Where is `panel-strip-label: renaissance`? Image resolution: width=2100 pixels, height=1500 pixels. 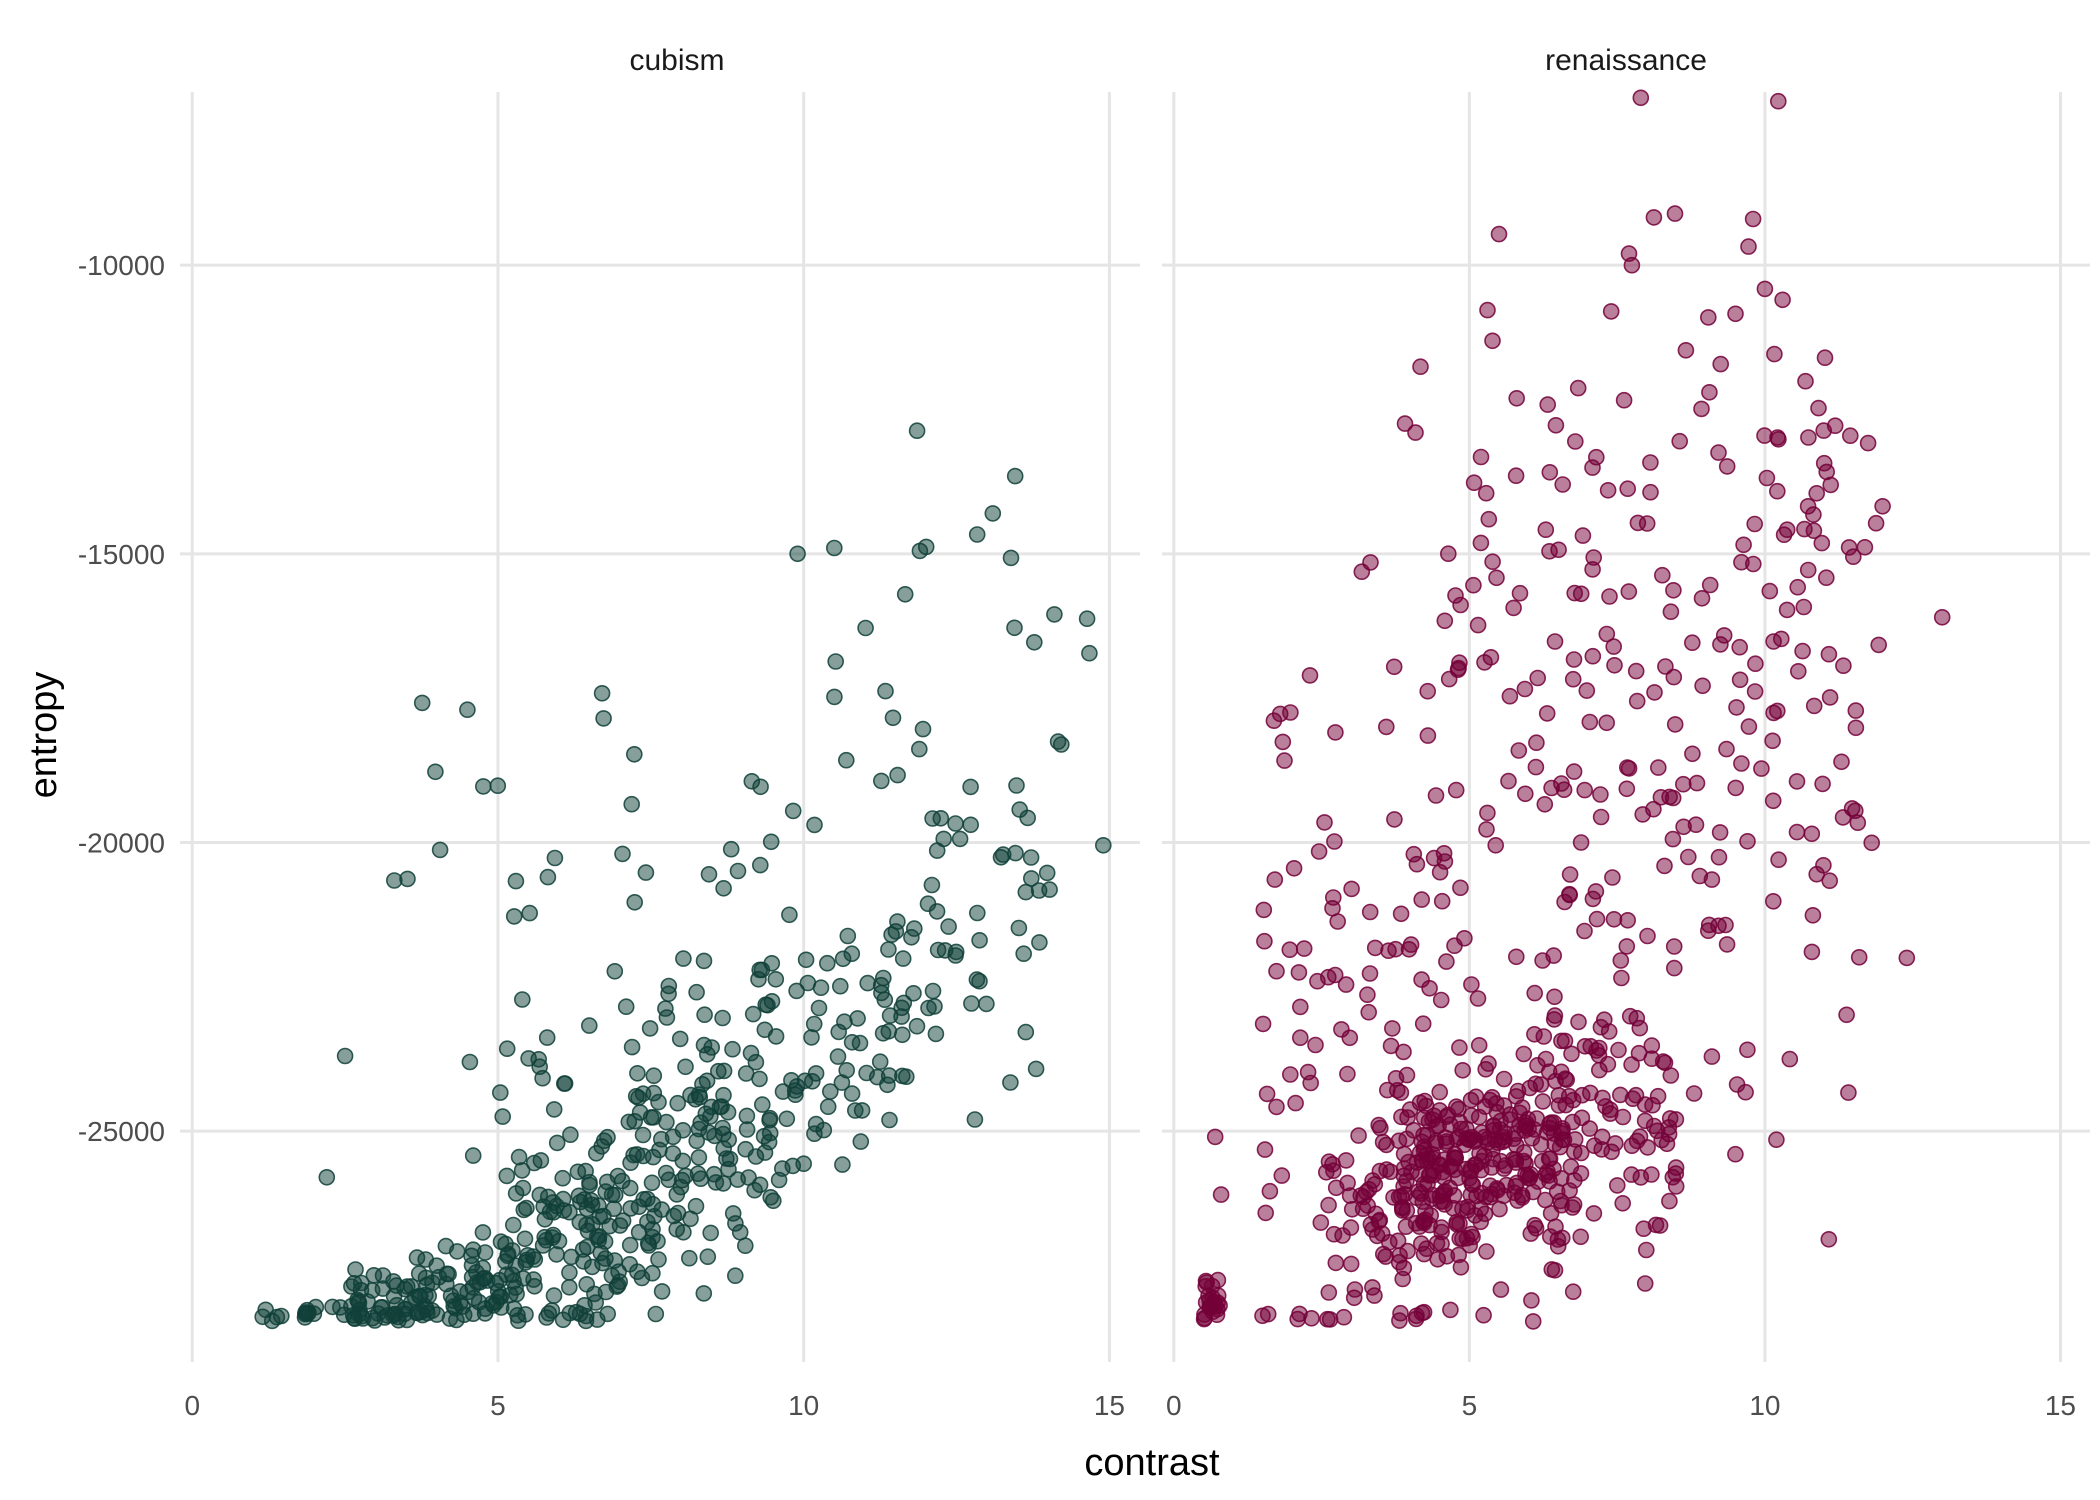 panel-strip-label: renaissance is located at coordinates (1626, 60).